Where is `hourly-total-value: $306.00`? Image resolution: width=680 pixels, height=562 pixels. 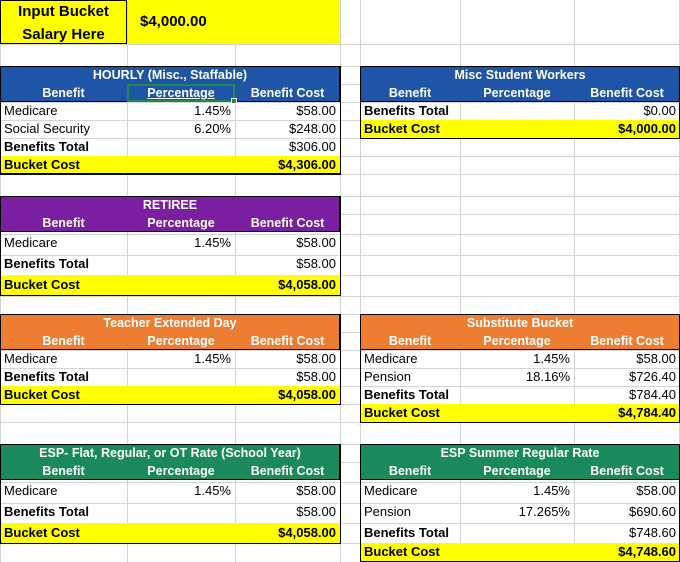
hourly-total-value: $306.00 is located at coordinates (312, 146).